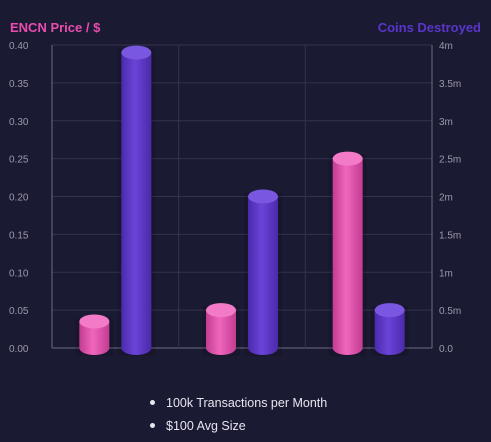 This screenshot has height=442, width=491. I want to click on note-item-avg-size: $100 Avg Size, so click(237, 428).